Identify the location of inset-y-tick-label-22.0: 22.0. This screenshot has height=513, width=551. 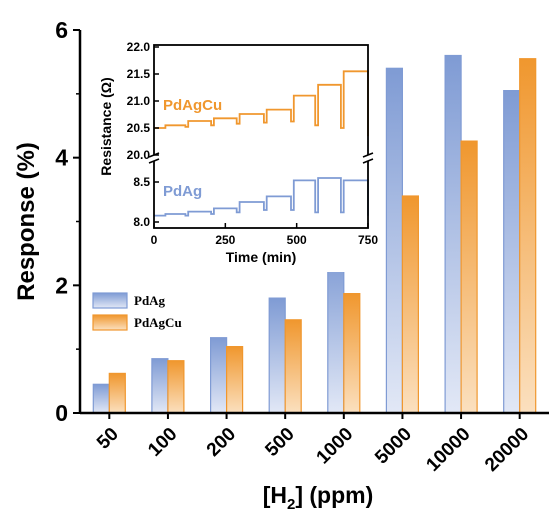
(139, 47).